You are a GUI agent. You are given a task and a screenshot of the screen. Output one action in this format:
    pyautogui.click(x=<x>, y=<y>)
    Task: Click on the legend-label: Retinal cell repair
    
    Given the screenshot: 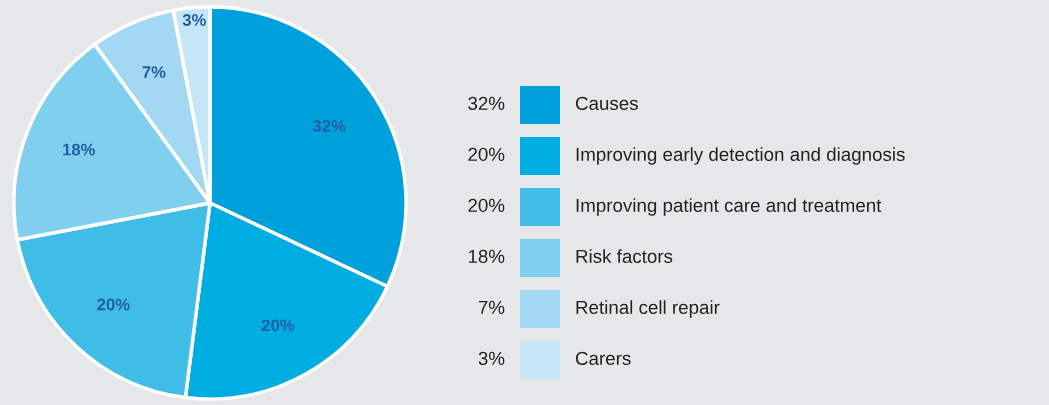 What is the action you would take?
    pyautogui.click(x=648, y=309)
    